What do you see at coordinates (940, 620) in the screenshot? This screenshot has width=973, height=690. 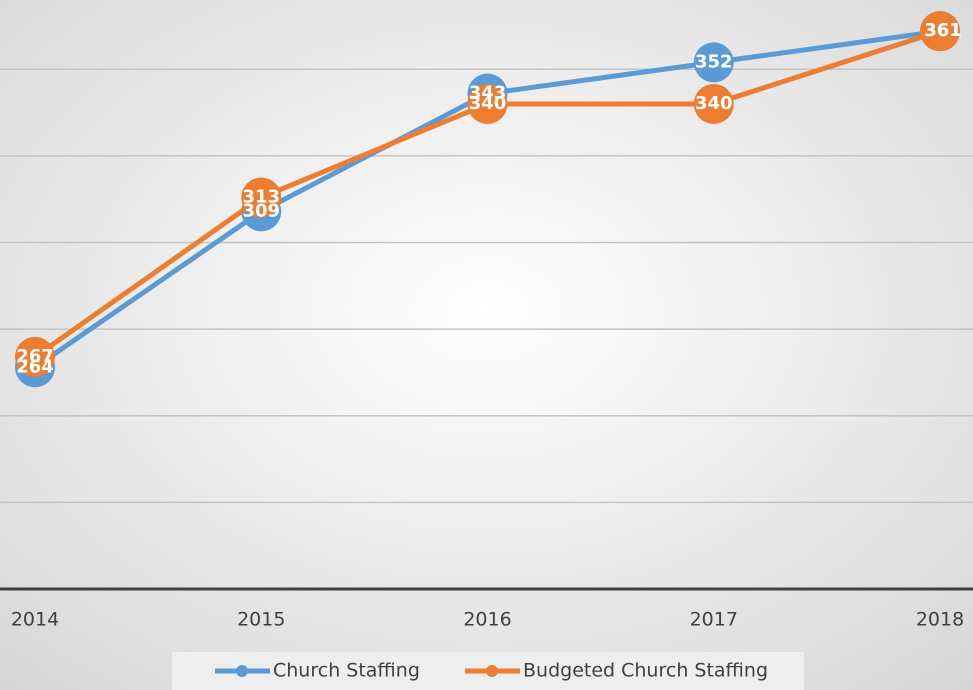 I see `x-tick-label: 2018` at bounding box center [940, 620].